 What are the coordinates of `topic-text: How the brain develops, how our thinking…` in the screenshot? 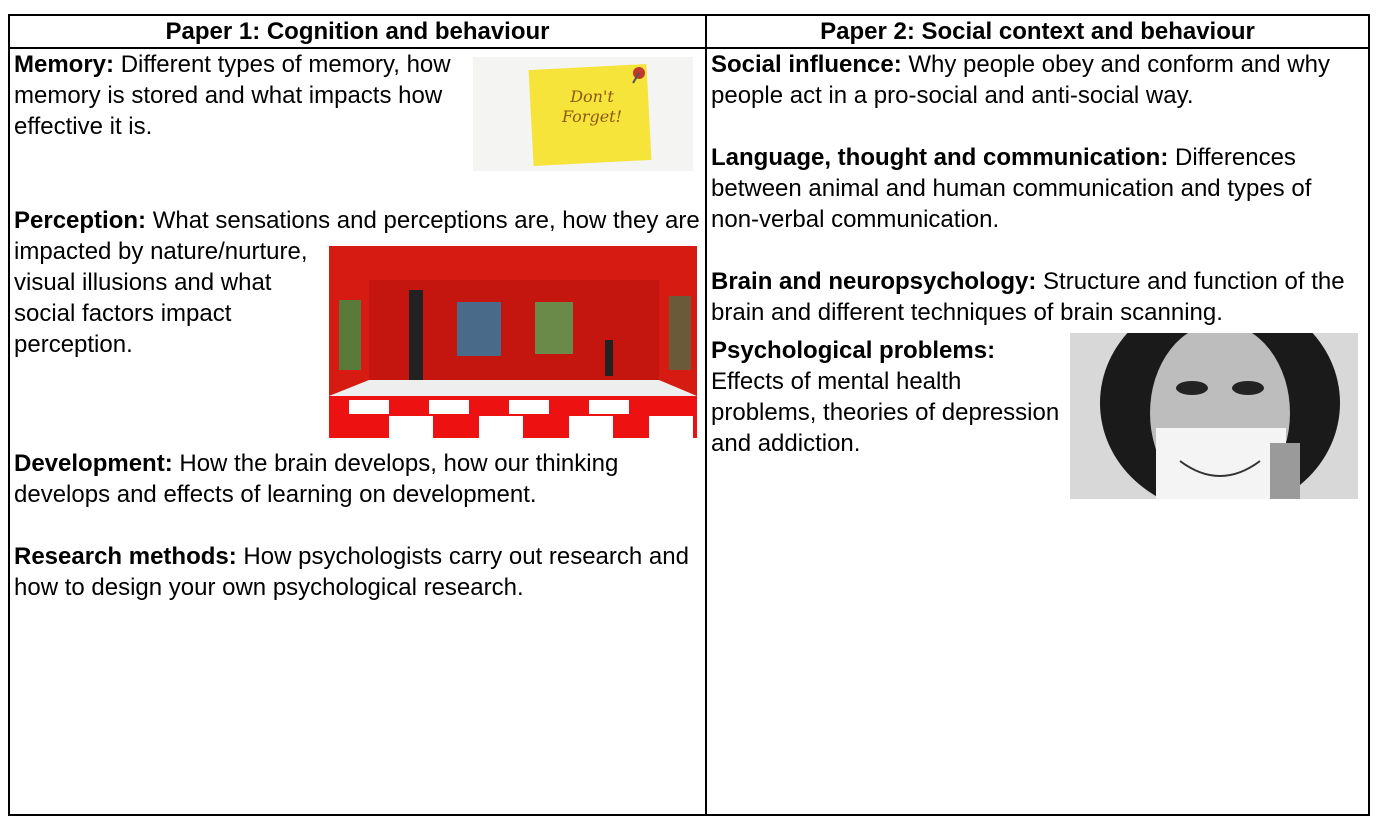 It's located at (316, 479).